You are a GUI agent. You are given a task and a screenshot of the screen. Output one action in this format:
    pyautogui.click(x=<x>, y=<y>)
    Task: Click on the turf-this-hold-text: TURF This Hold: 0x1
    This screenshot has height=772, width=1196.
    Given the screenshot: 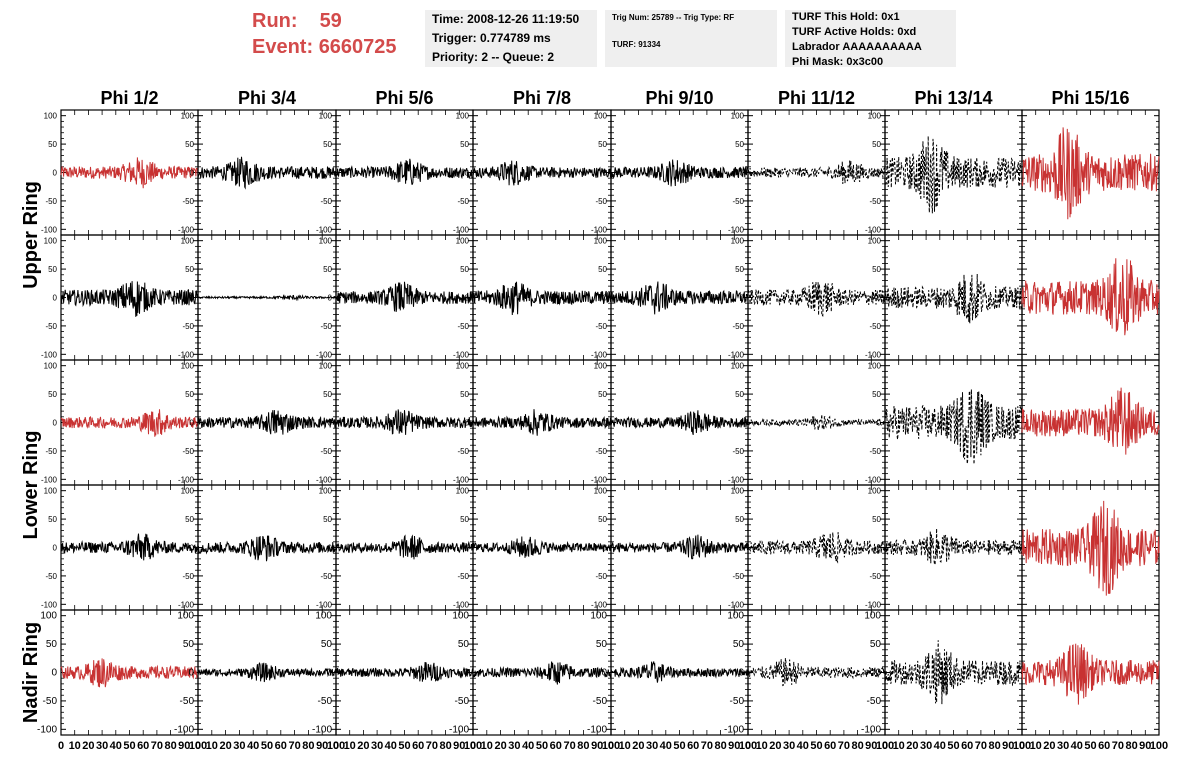 What is the action you would take?
    pyautogui.click(x=846, y=17)
    